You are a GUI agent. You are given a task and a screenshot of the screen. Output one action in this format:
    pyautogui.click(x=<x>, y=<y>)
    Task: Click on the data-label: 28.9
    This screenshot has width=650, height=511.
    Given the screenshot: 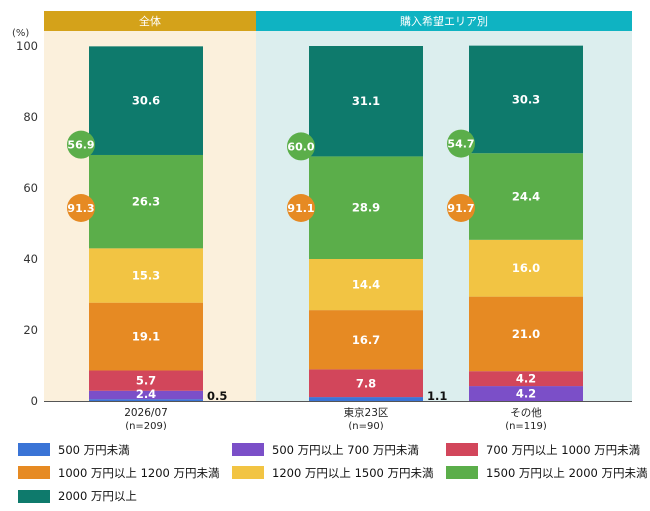 What is the action you would take?
    pyautogui.click(x=366, y=208)
    